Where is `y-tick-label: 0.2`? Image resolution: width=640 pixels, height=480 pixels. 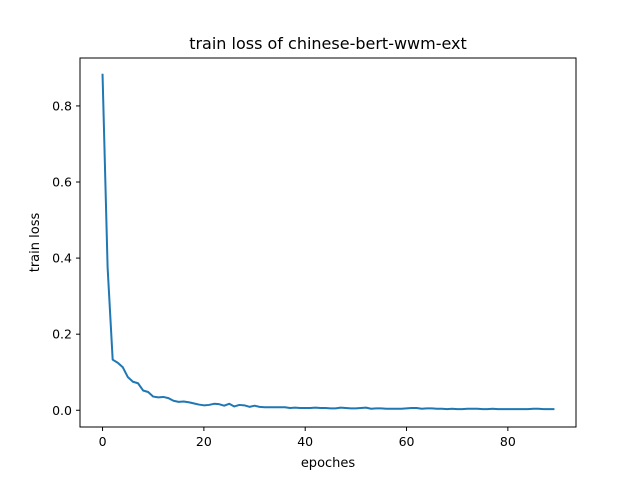 y-tick-label: 0.2 is located at coordinates (62, 334).